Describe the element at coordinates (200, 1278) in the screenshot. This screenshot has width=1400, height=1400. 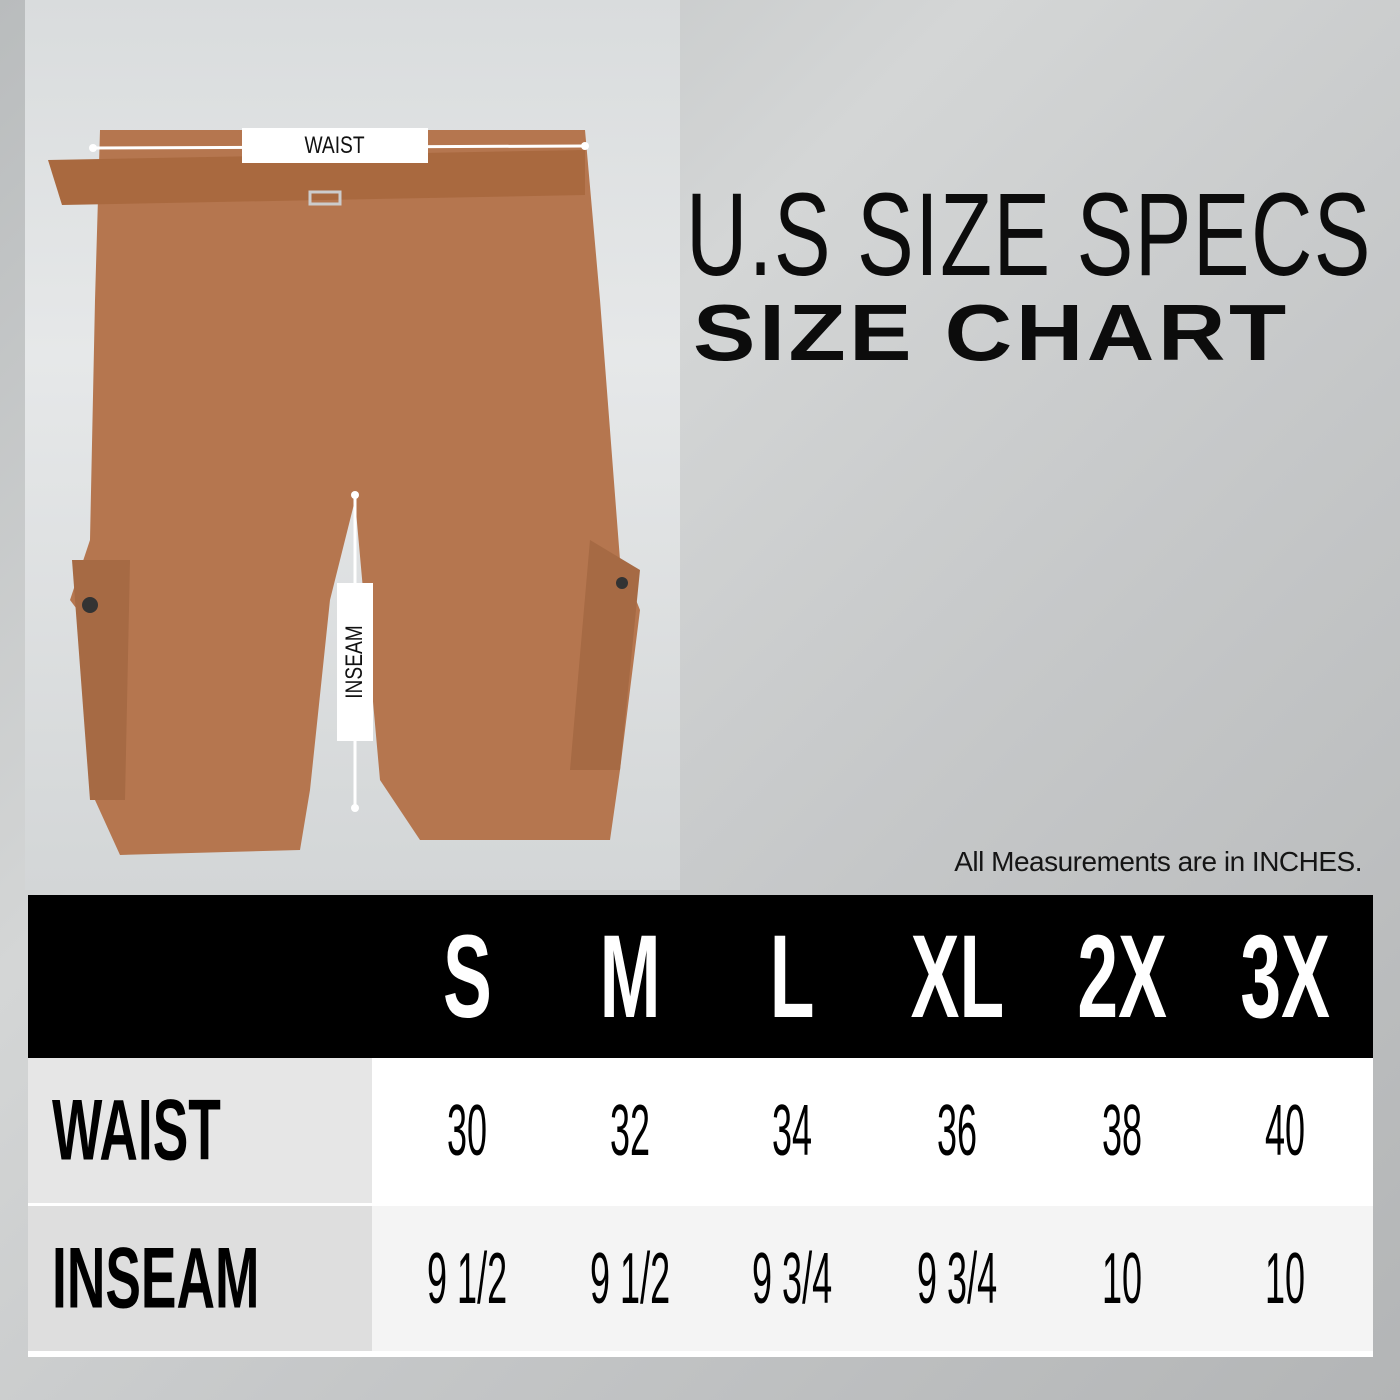
I see `inseam-row-label: INSEAM` at that location.